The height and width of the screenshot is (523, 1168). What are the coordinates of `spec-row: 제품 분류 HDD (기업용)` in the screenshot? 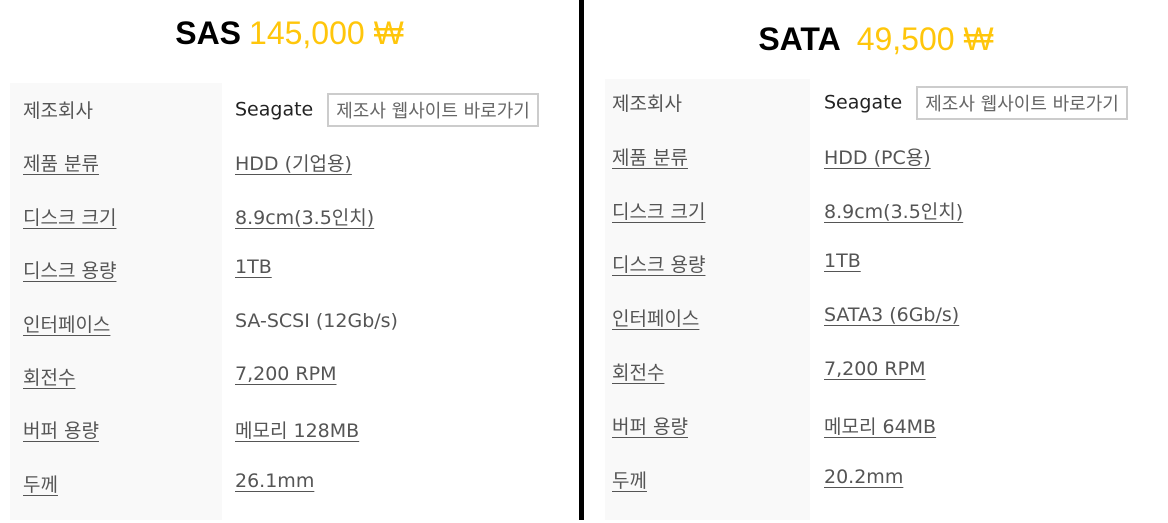 It's located at (289, 175).